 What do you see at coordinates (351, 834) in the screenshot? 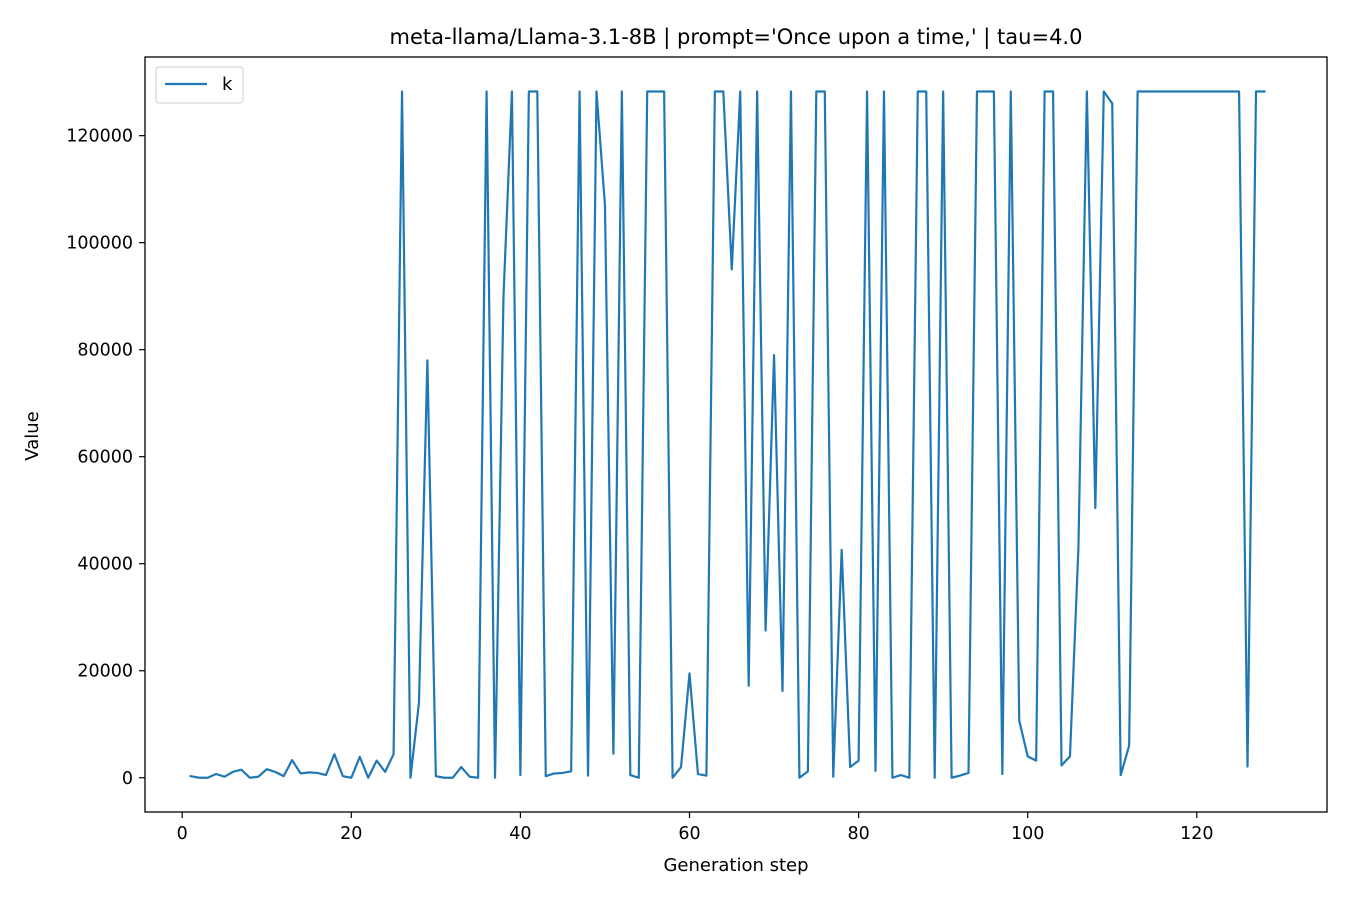
I see `x-tick-label: 20` at bounding box center [351, 834].